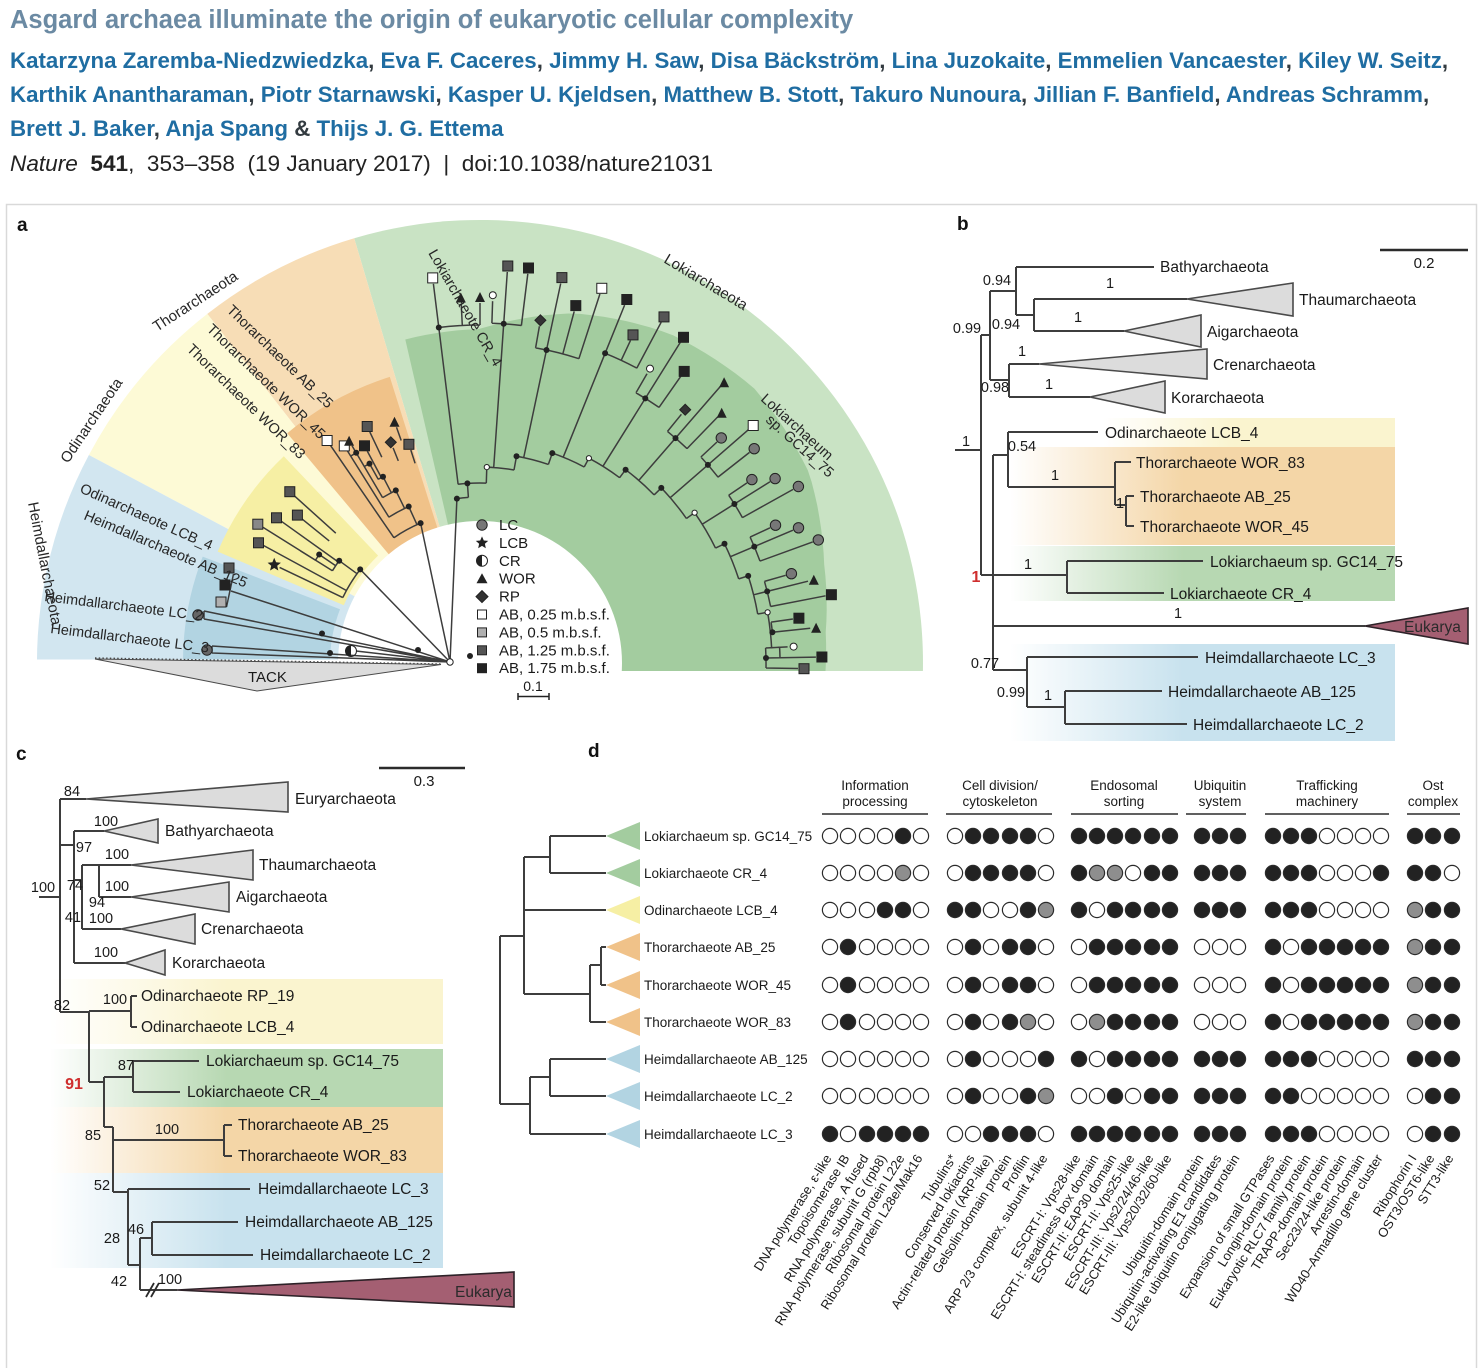  What do you see at coordinates (533, 686) in the screenshot?
I see `svg-text: 0.1` at bounding box center [533, 686].